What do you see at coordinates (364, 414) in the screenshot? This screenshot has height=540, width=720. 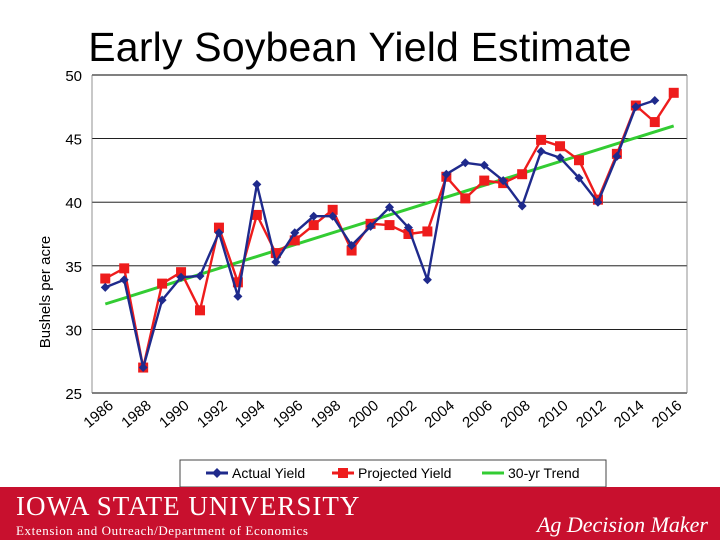 I see `x-tick-label: 2000` at bounding box center [364, 414].